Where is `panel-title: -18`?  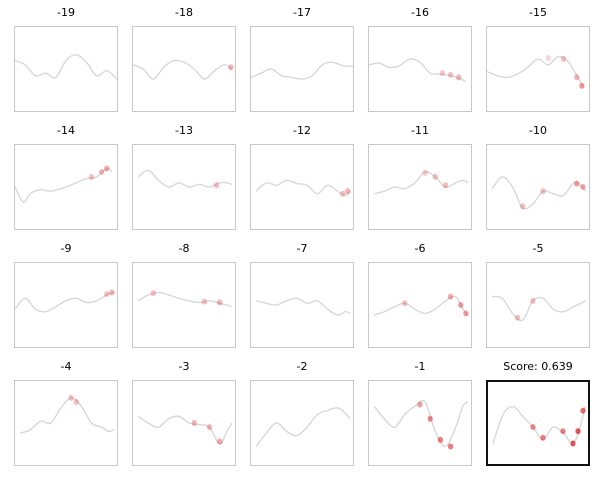
panel-title: -18 is located at coordinates (184, 12).